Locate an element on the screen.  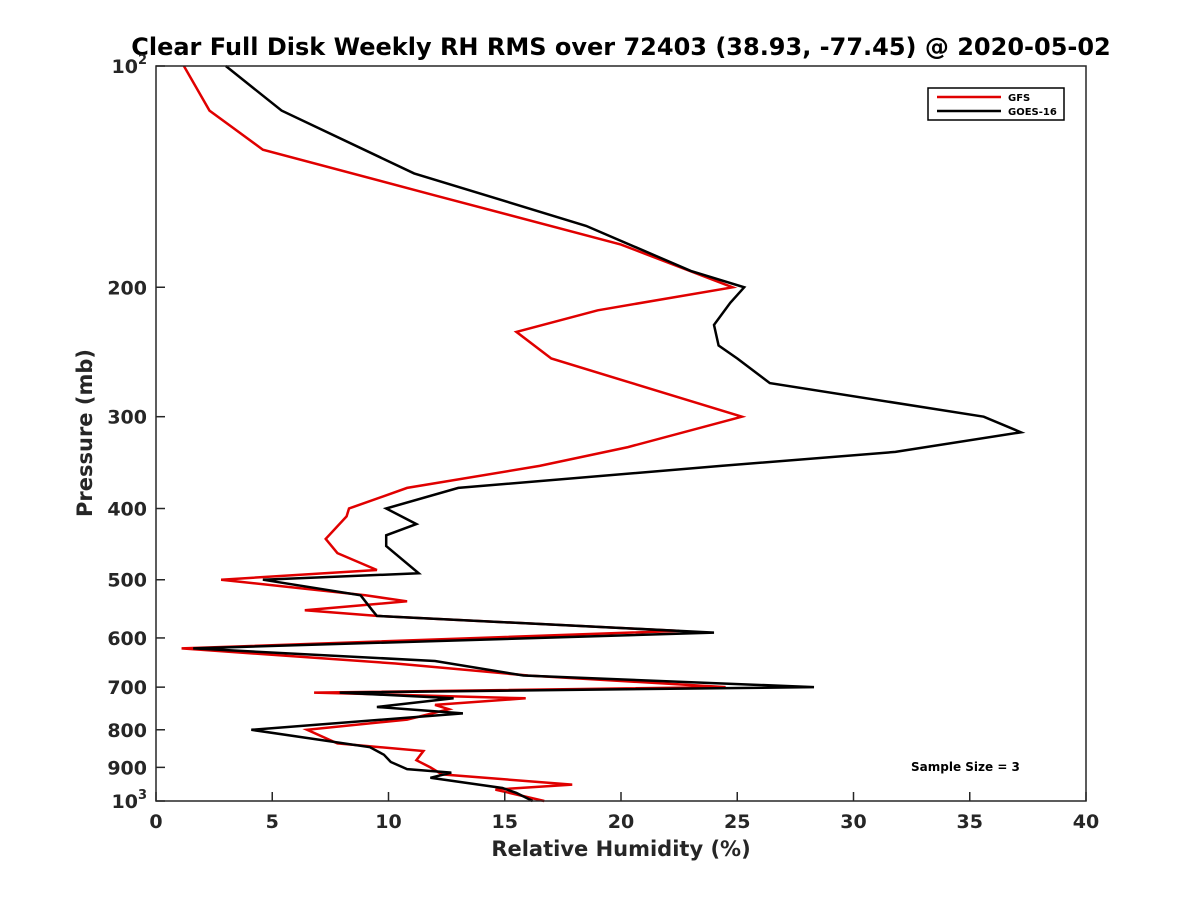
x-tick-label: 0 is located at coordinates (155, 822).